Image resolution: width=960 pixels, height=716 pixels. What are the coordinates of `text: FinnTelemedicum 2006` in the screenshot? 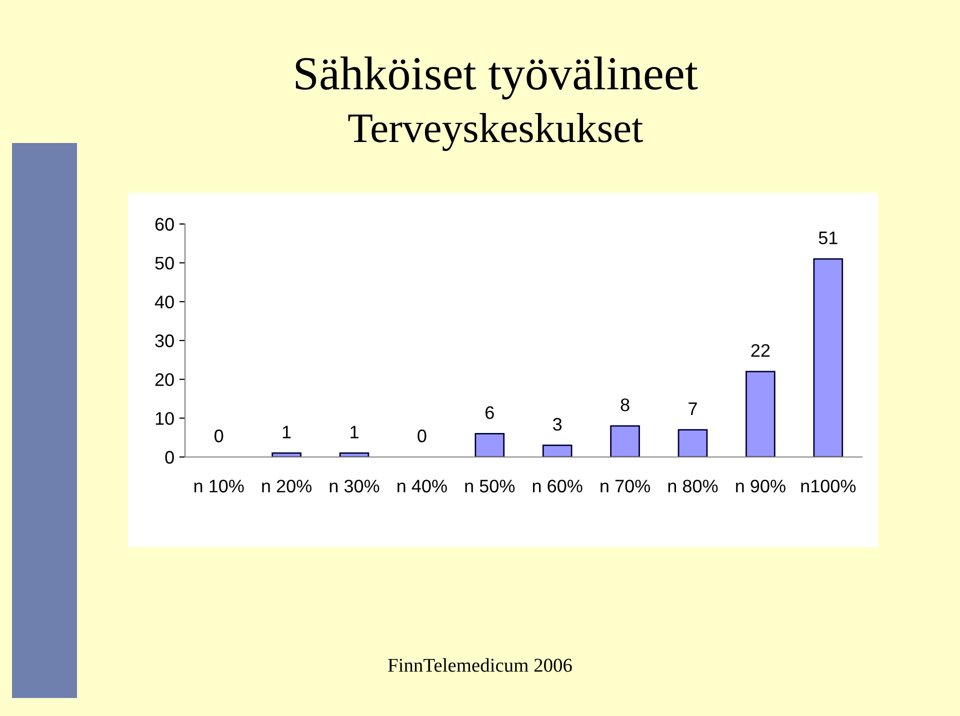 It's located at (480, 665).